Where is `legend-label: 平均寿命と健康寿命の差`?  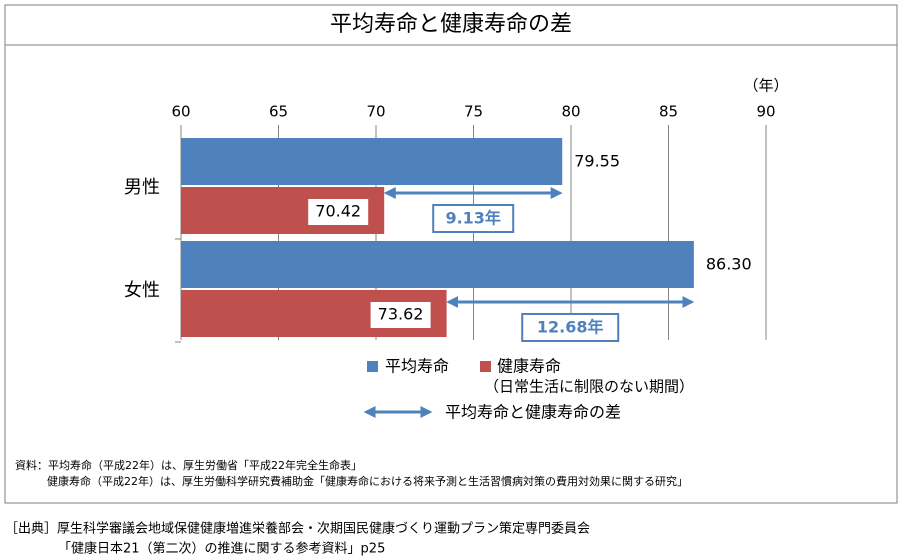 legend-label: 平均寿命と健康寿命の差 is located at coordinates (533, 412).